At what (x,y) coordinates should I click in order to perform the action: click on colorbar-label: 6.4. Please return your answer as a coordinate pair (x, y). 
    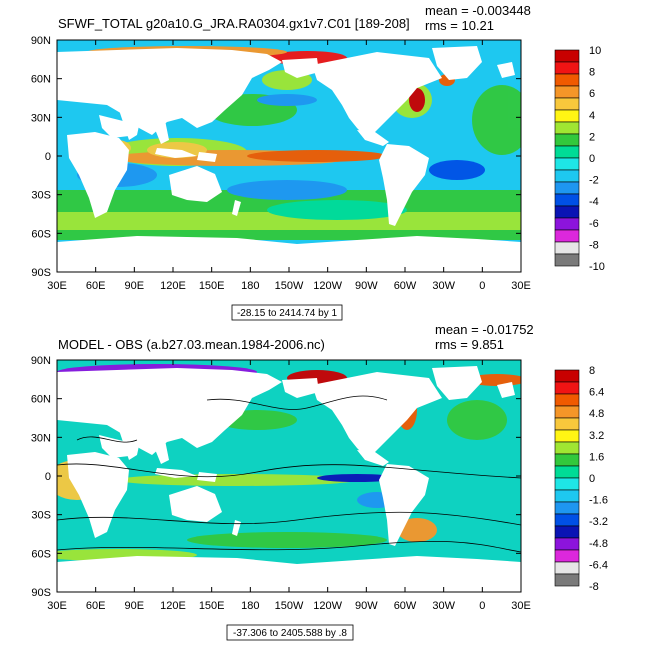
    Looking at the image, I should click on (596, 393).